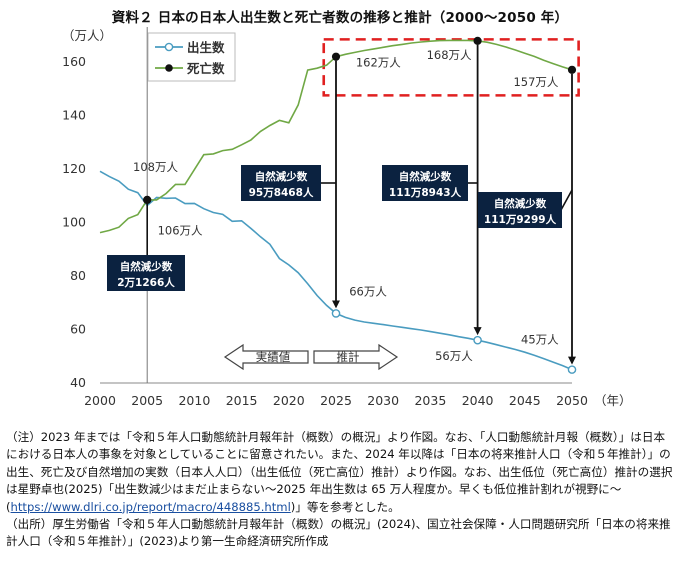 This screenshot has width=680, height=580. I want to click on highlight-box, so click(451, 67).